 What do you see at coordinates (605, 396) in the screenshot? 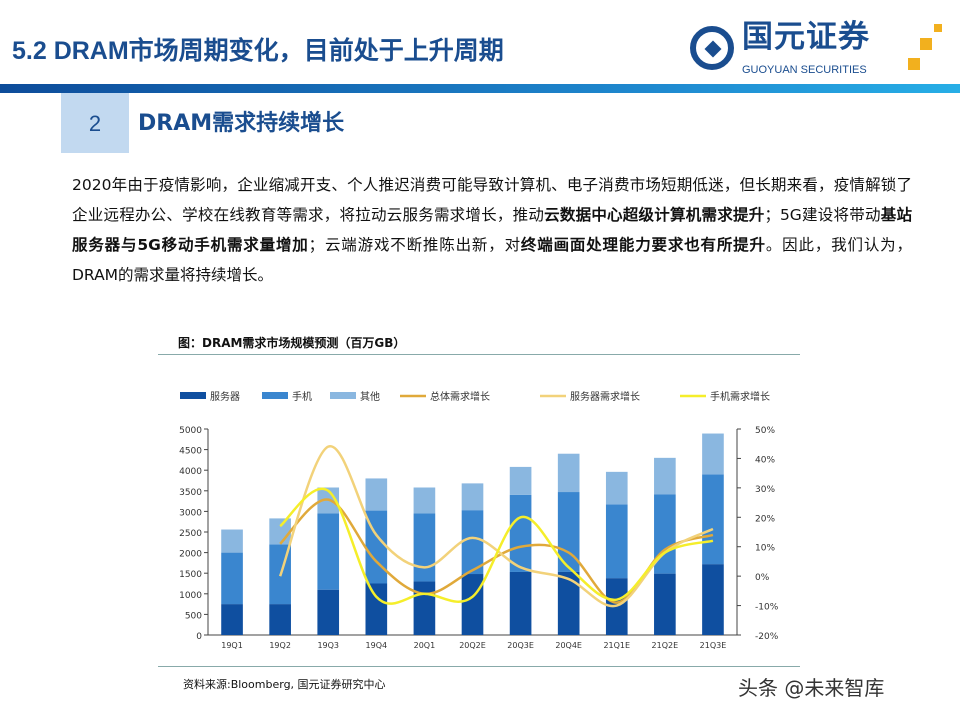
I see `legend-label: 服务器需求增长` at bounding box center [605, 396].